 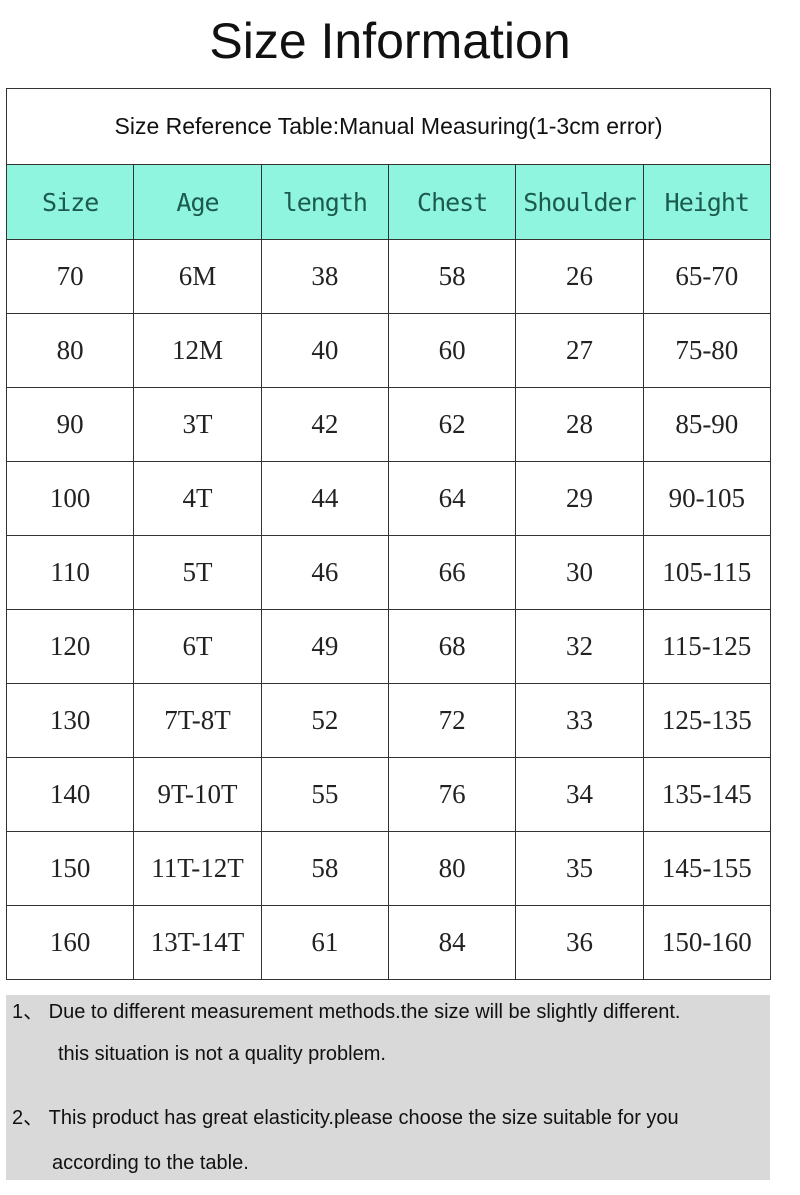 What do you see at coordinates (707, 720) in the screenshot?
I see `cell-height: 125-135` at bounding box center [707, 720].